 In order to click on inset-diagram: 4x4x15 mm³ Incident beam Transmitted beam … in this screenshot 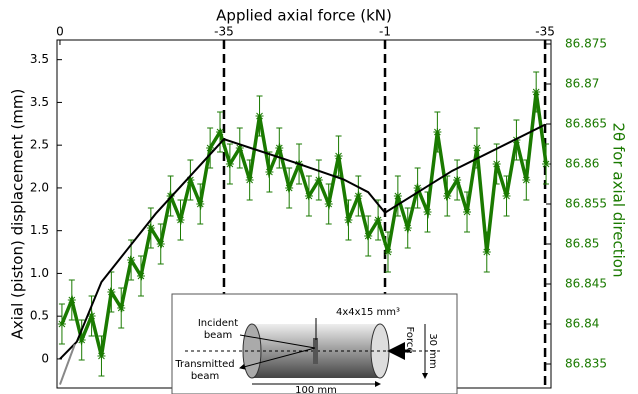, I will do `click(314, 343)`.